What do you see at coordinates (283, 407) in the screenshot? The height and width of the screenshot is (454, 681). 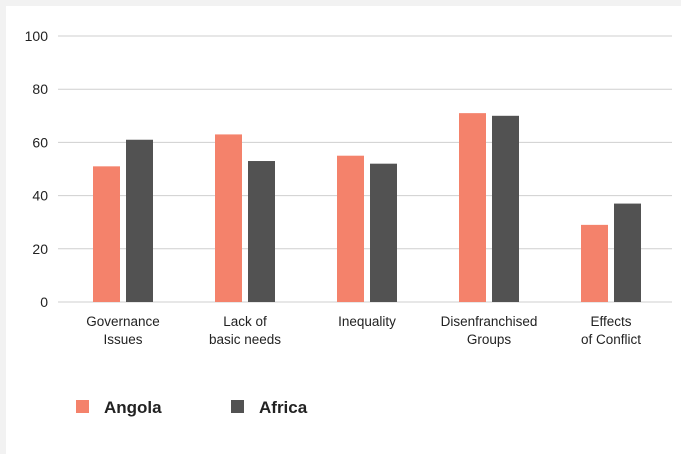 I see `legend-label-africa: Africa` at bounding box center [283, 407].